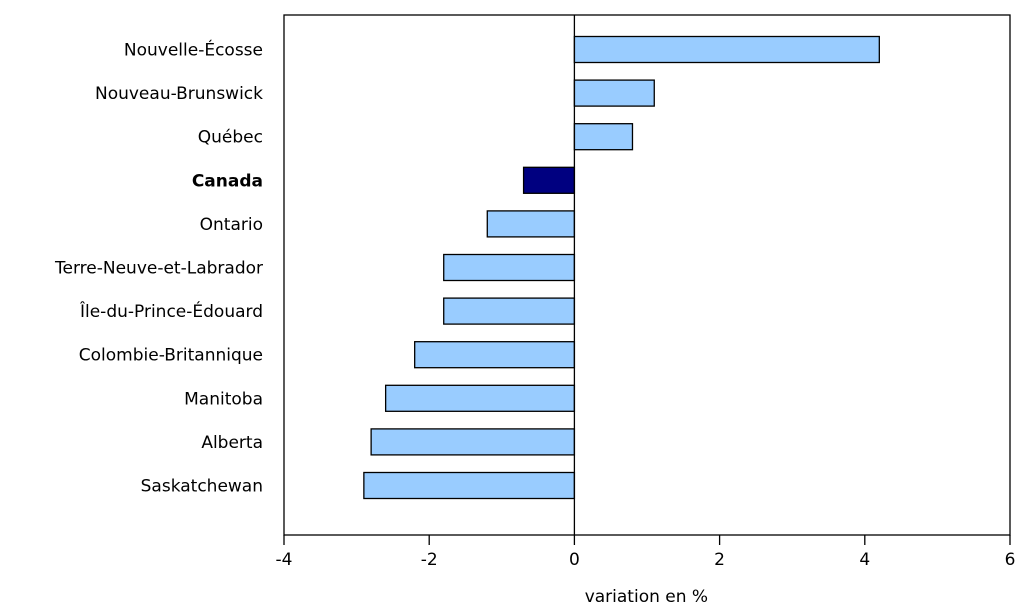 This screenshot has width=1019, height=606. What do you see at coordinates (227, 181) in the screenshot?
I see `category-label-canada: Canada` at bounding box center [227, 181].